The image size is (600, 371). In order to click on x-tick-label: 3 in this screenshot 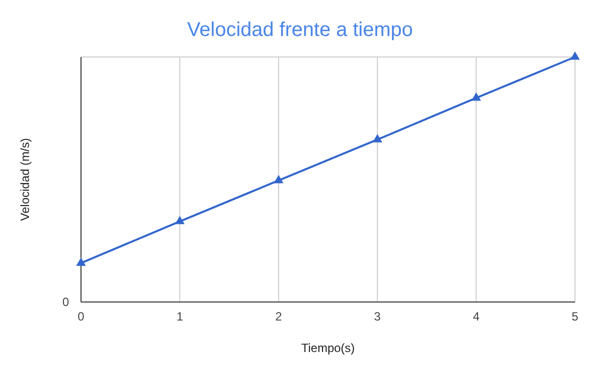, I will do `click(378, 317)`.